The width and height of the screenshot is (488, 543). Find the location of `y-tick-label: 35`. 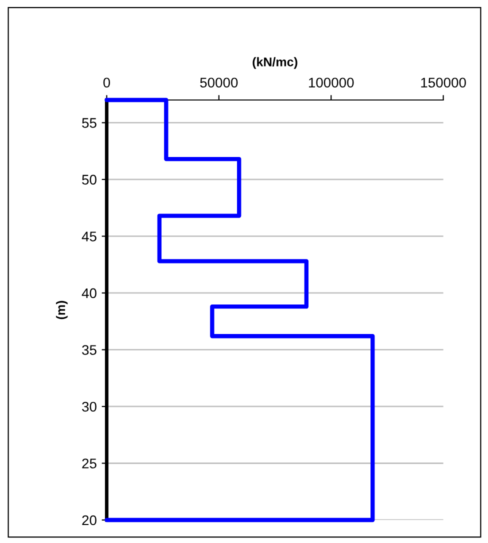

y-tick-label: 35 is located at coordinates (89, 350).